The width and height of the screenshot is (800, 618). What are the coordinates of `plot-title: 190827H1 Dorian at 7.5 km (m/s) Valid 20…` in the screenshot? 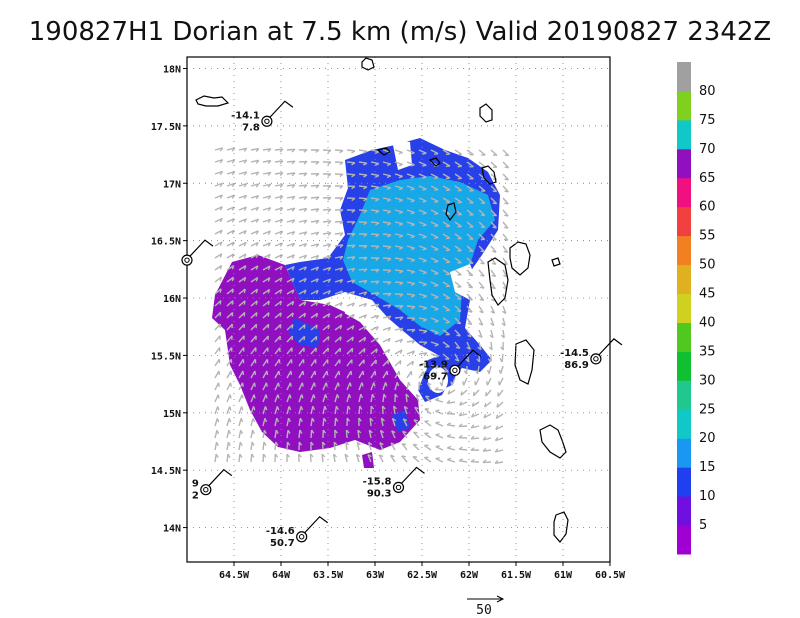 It's located at (400, 32).